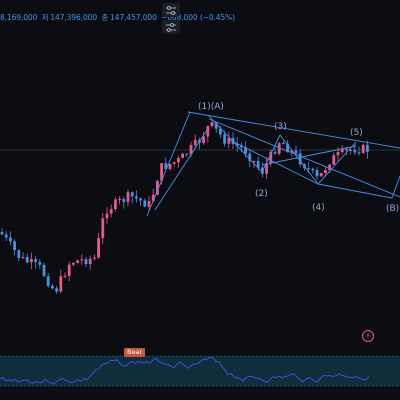 The width and height of the screenshot is (400, 400). What do you see at coordinates (368, 336) in the screenshot?
I see `alert-icon: ⚡` at bounding box center [368, 336].